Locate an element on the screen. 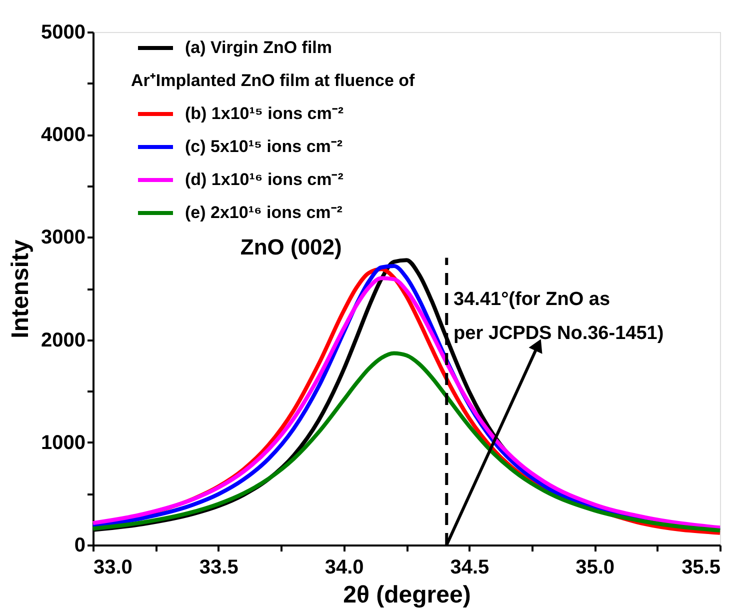 Image resolution: width=755 pixels, height=610 pixels. x-axis-title: 2θ (degree) is located at coordinates (407, 595).